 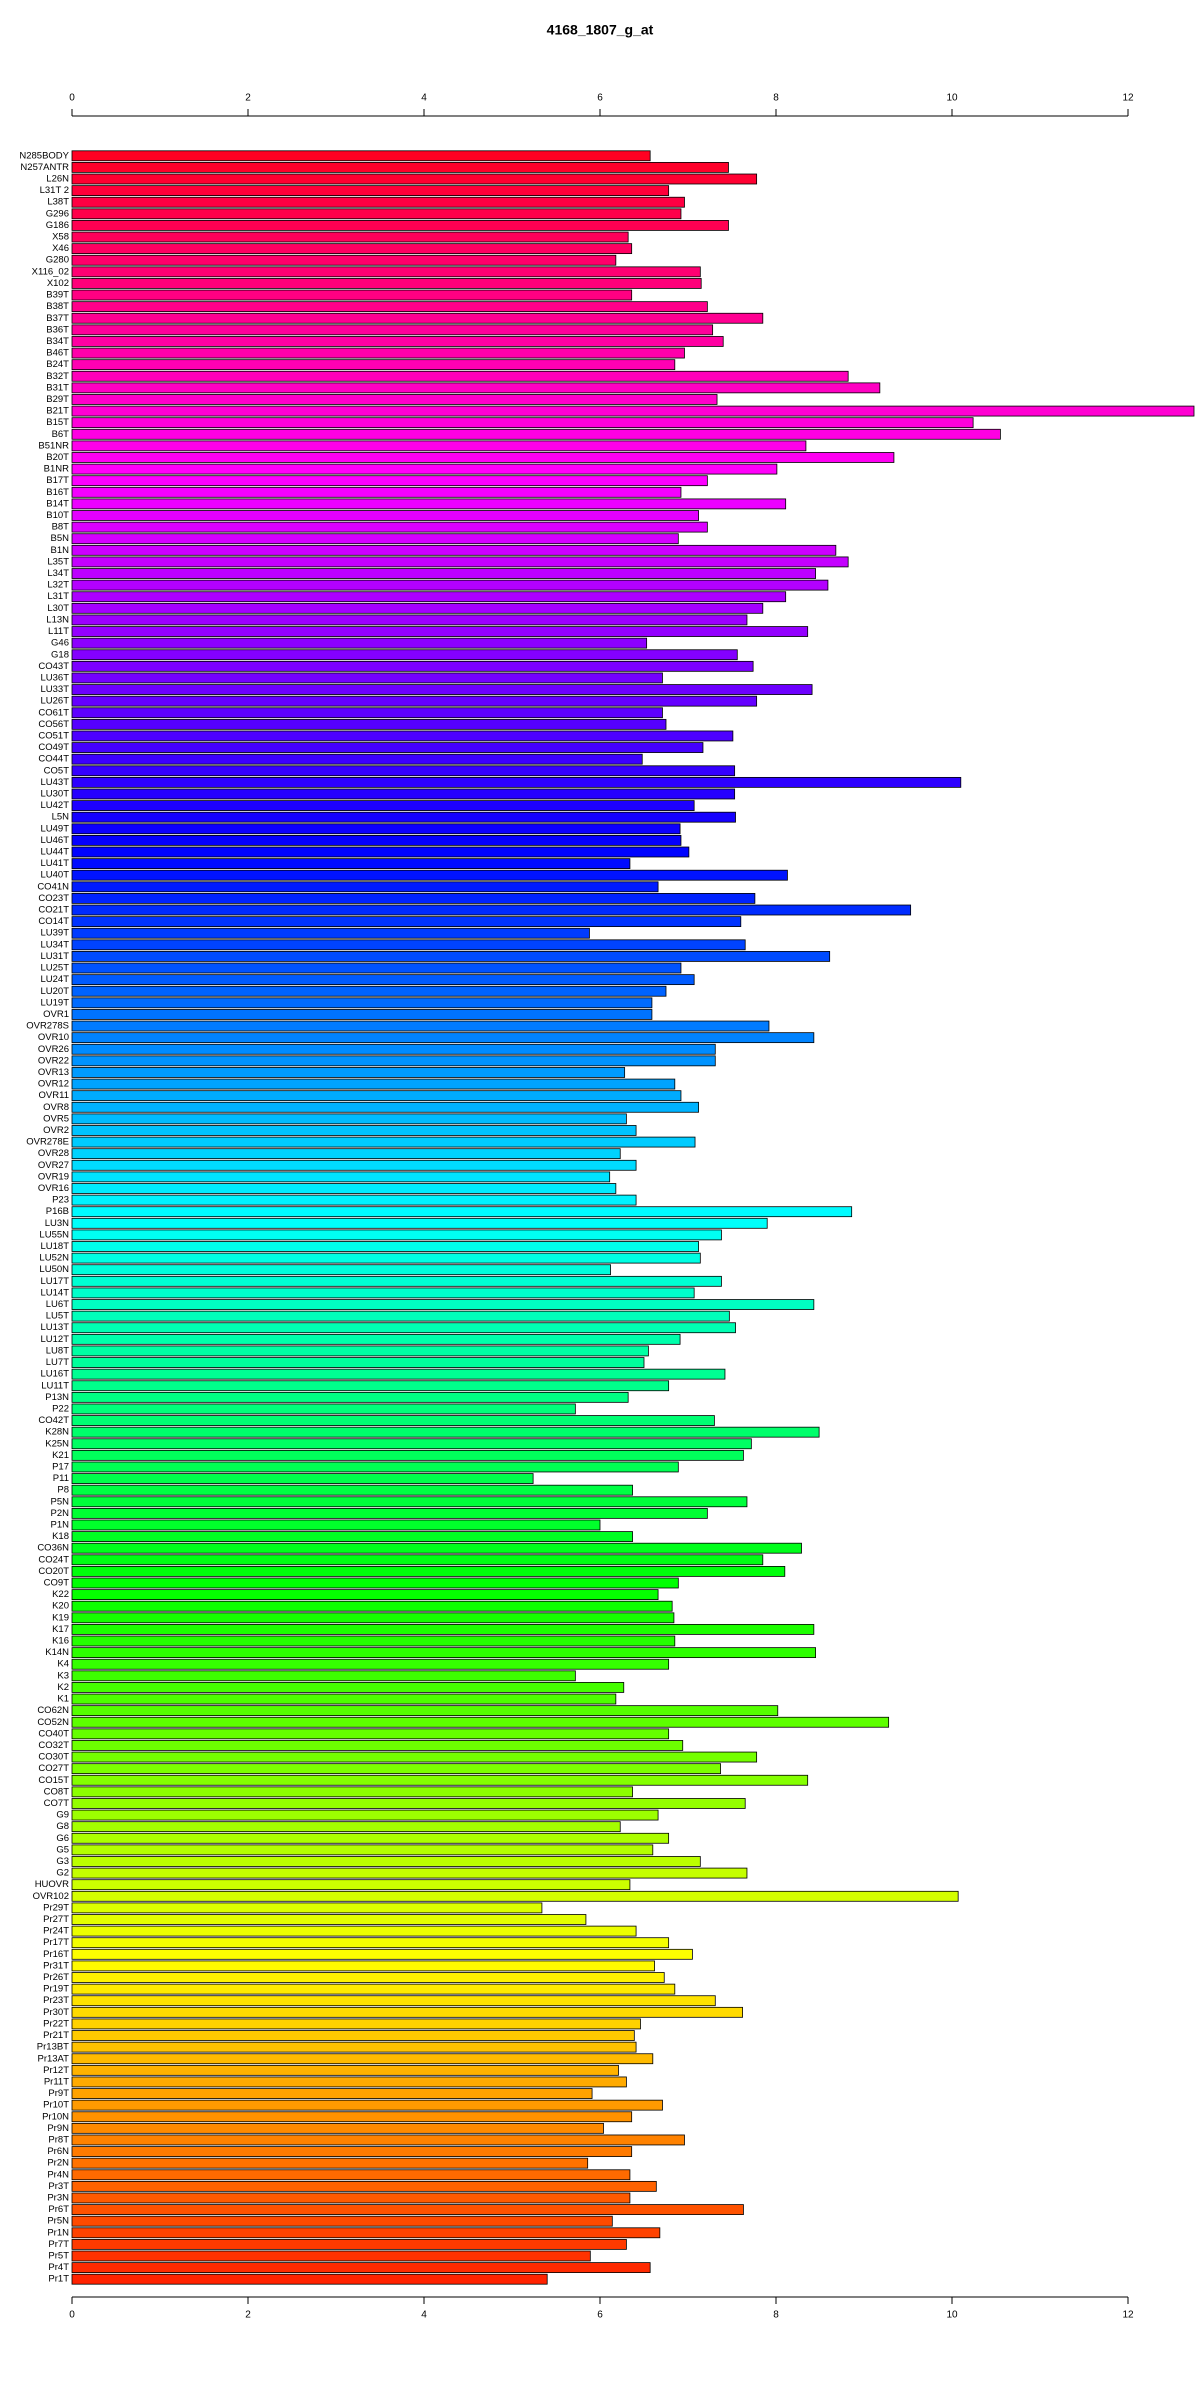 I want to click on y-tick-label: OVR19, so click(x=53, y=1176).